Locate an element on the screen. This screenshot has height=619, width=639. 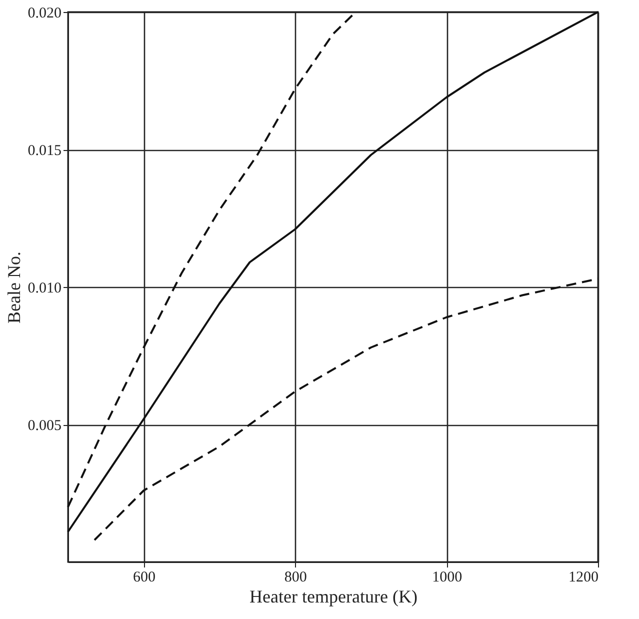
x-tick-label: 1200 is located at coordinates (583, 578).